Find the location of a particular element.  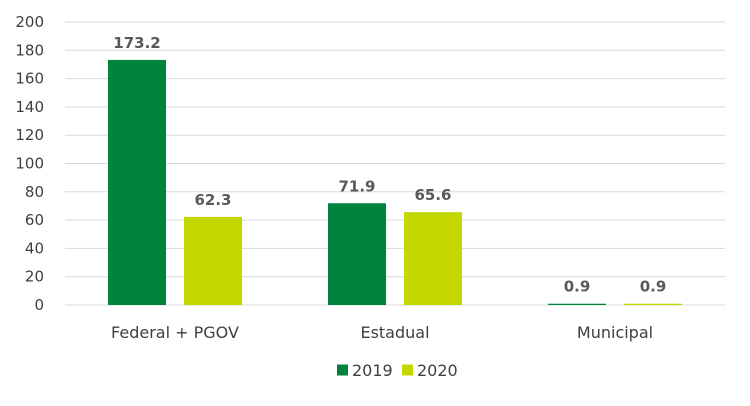

y-tick-label: 180 is located at coordinates (29, 50).